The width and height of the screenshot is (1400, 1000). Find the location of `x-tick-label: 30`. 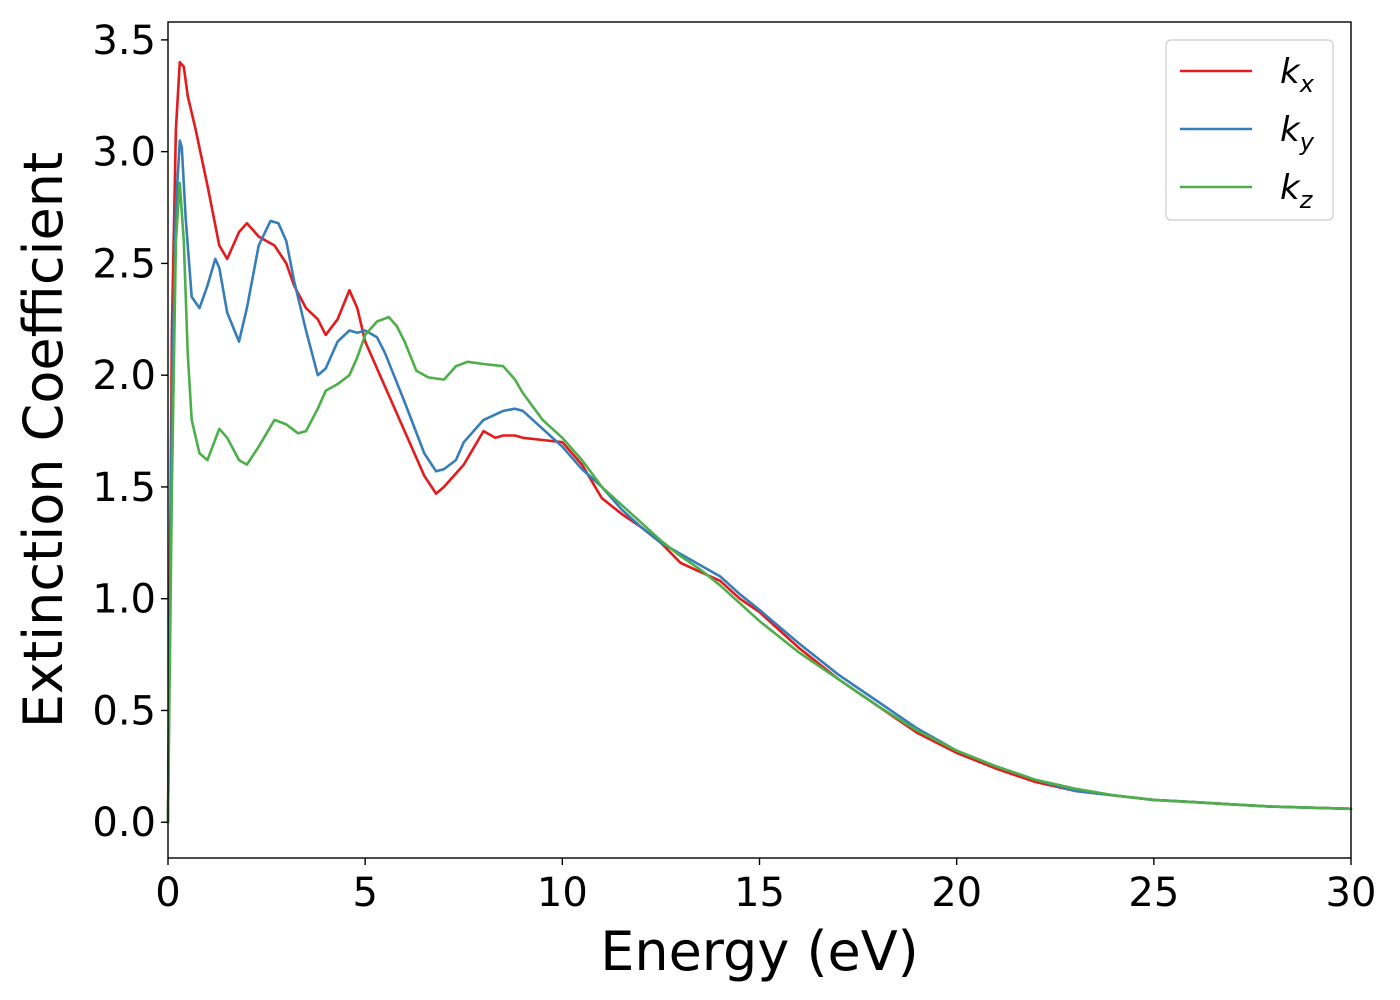

x-tick-label: 30 is located at coordinates (1351, 893).